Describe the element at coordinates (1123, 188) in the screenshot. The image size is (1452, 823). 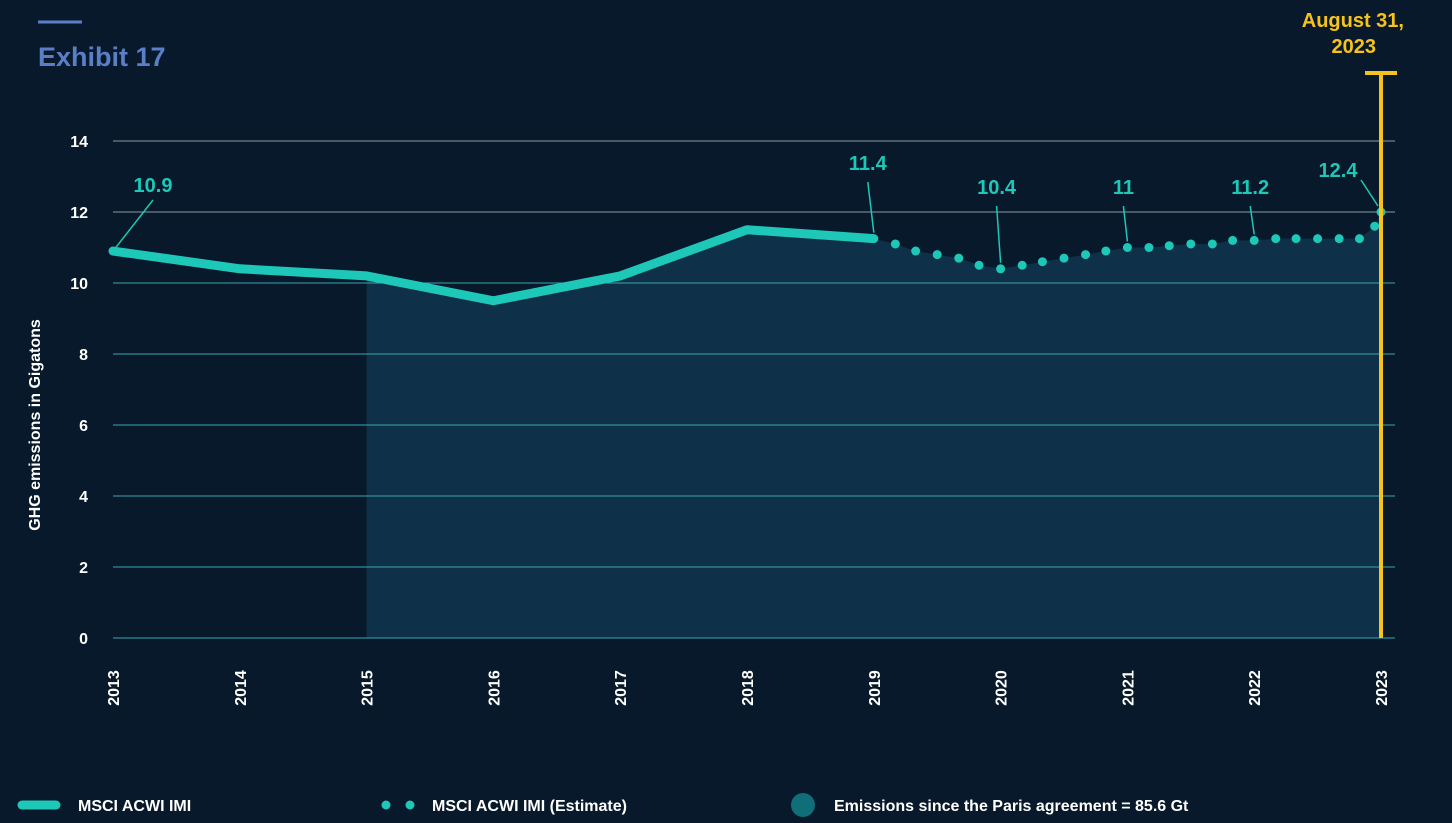
I see `annotation-label: 11` at that location.